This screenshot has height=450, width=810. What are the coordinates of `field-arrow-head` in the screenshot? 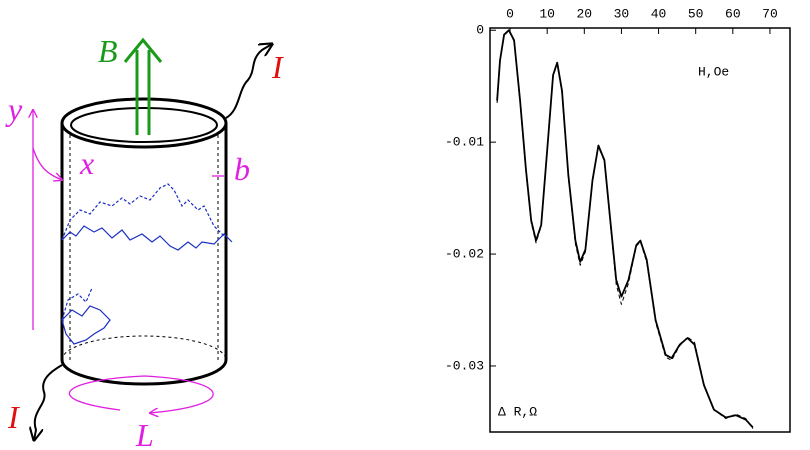 It's located at (143, 50).